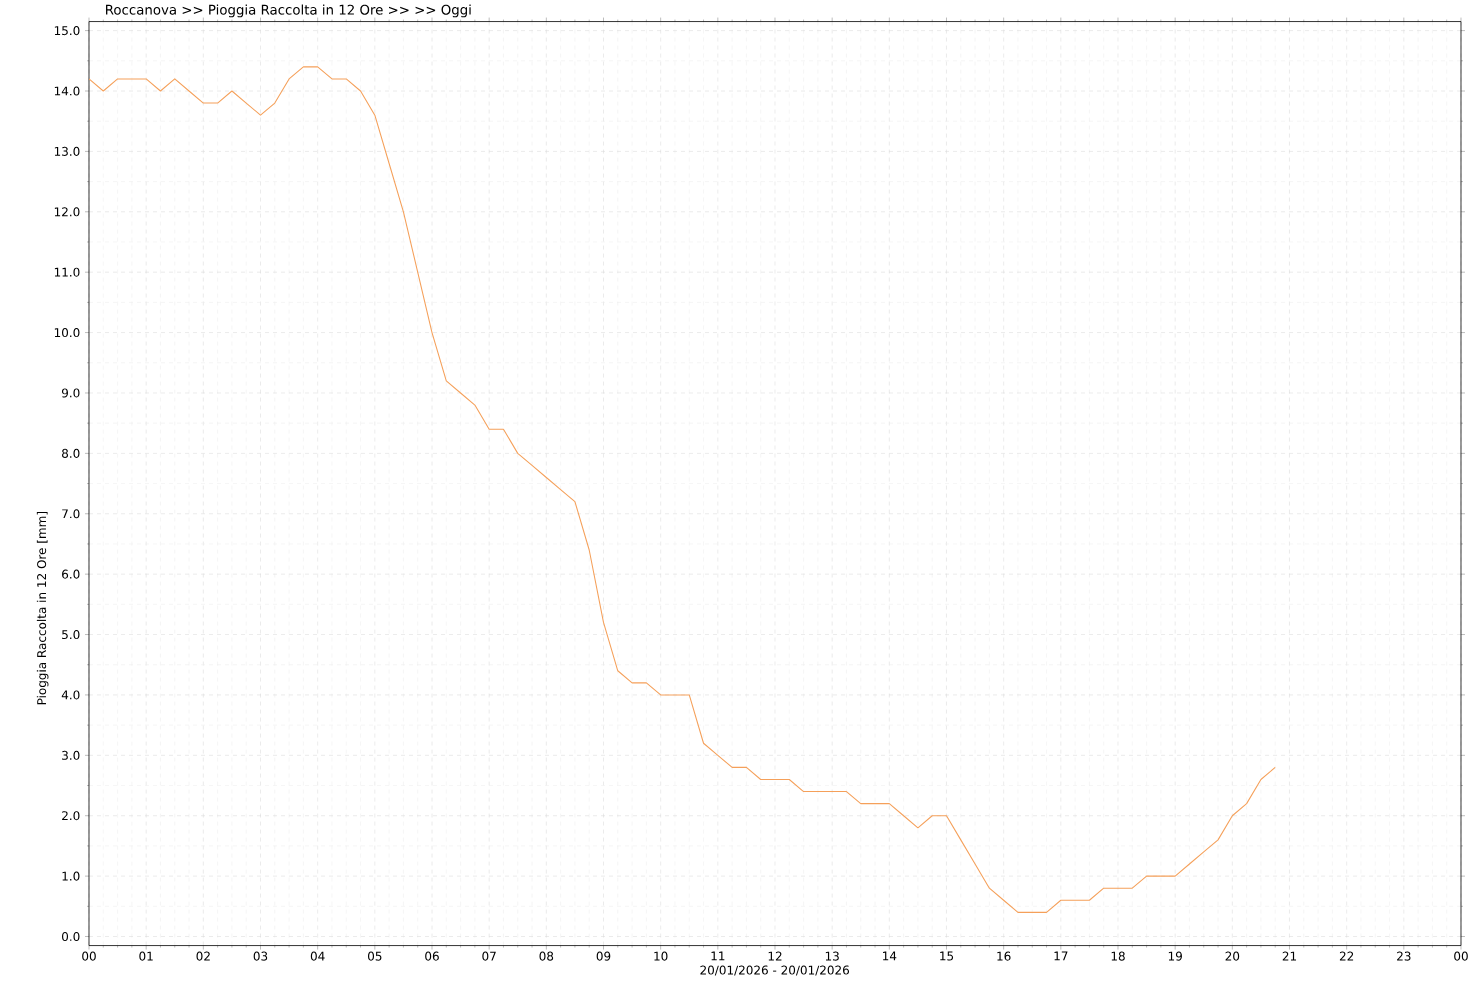 Image resolution: width=1480 pixels, height=982 pixels. What do you see at coordinates (1404, 956) in the screenshot?
I see `x-tick-label: 23` at bounding box center [1404, 956].